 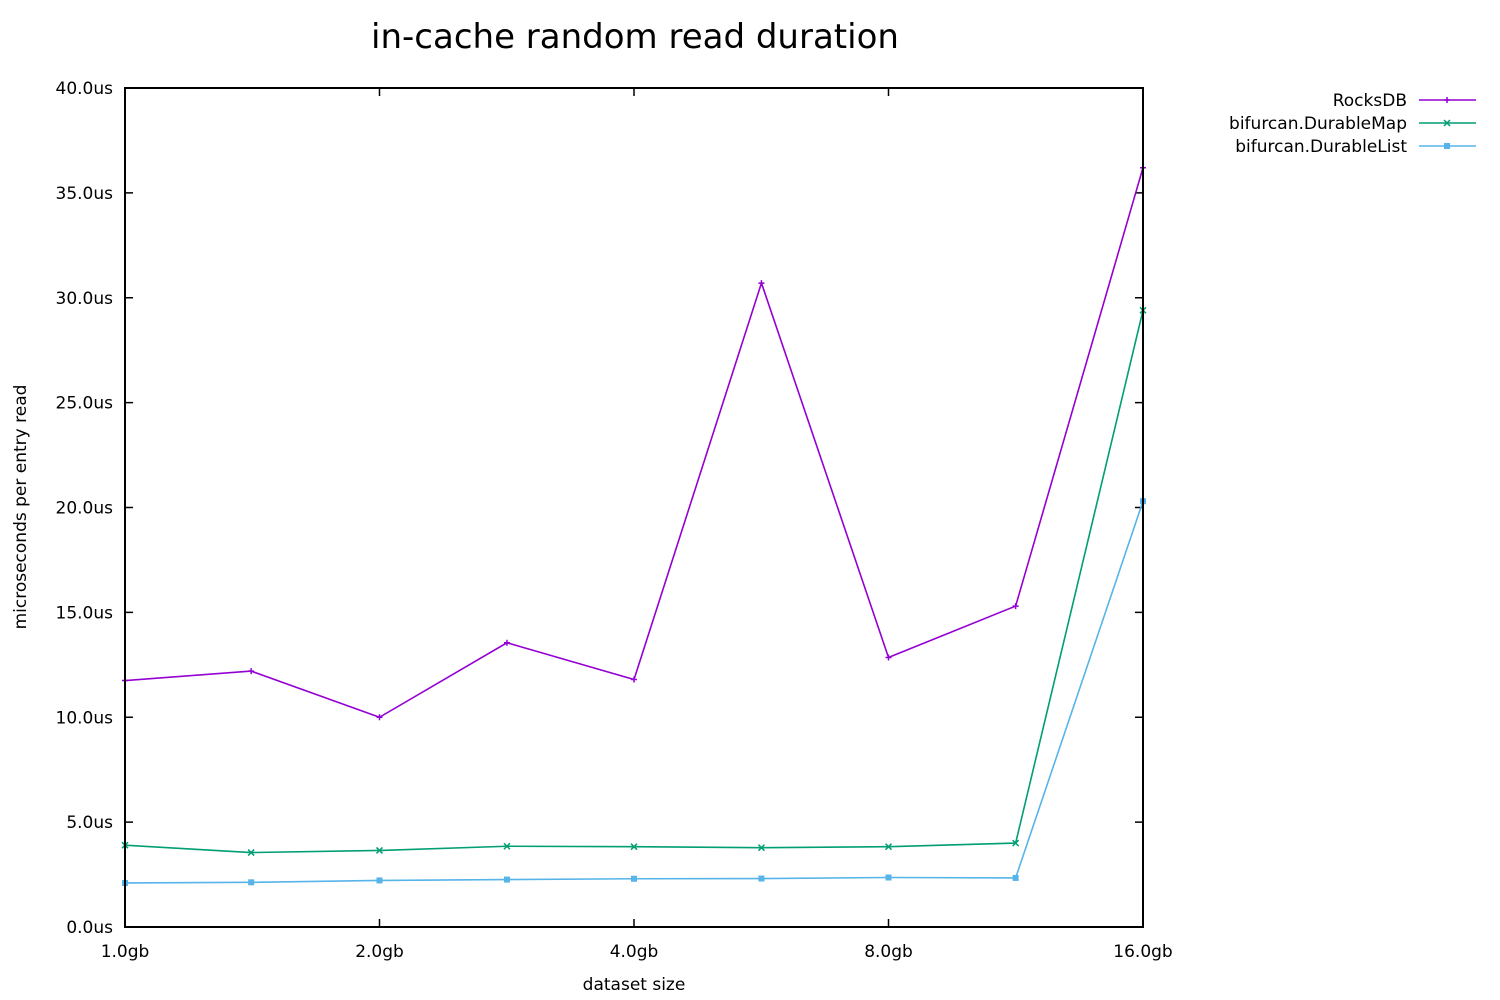 I want to click on y-tick-label: 35.0us, so click(x=85, y=194).